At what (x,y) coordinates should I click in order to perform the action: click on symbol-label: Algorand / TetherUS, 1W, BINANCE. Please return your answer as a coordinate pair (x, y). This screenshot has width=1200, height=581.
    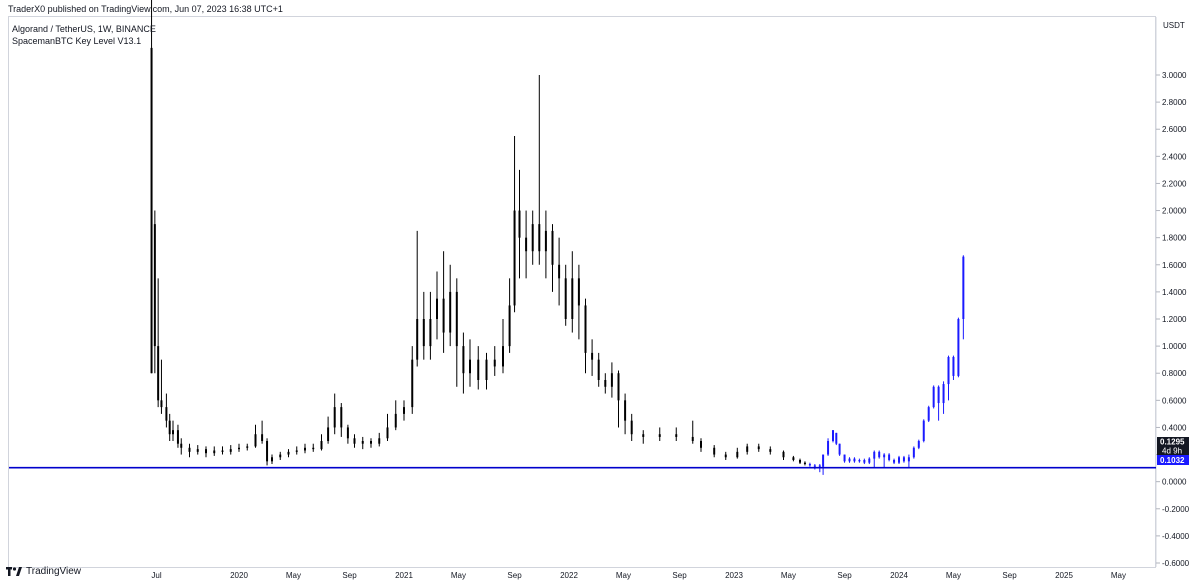
    Looking at the image, I should click on (84, 29).